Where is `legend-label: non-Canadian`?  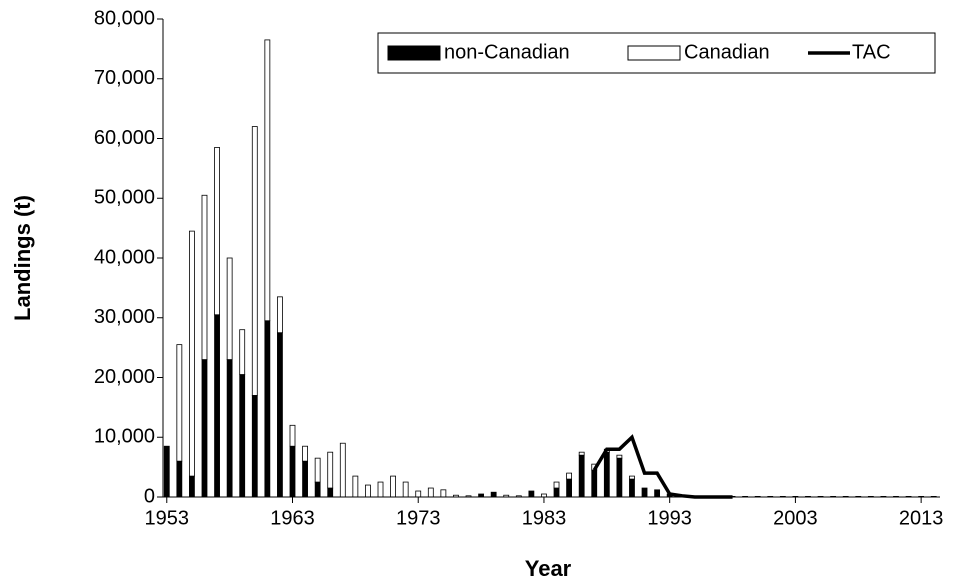 legend-label: non-Canadian is located at coordinates (507, 52).